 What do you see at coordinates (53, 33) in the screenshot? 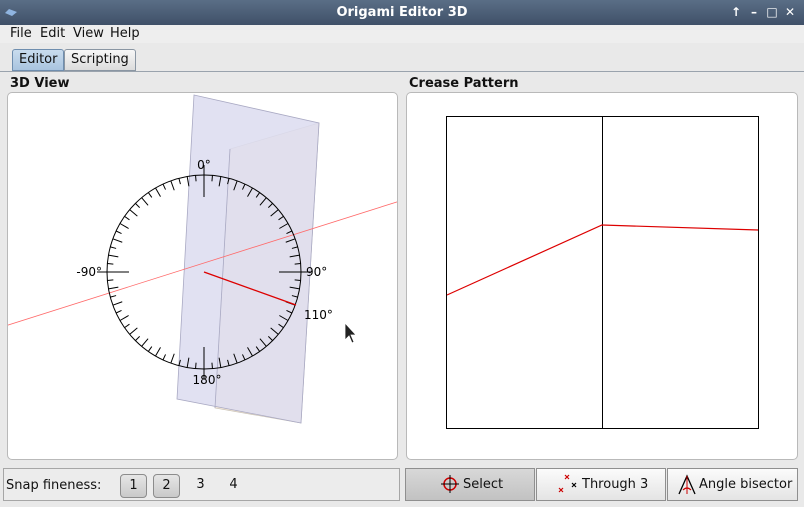
I see `menu-edit: Edit` at bounding box center [53, 33].